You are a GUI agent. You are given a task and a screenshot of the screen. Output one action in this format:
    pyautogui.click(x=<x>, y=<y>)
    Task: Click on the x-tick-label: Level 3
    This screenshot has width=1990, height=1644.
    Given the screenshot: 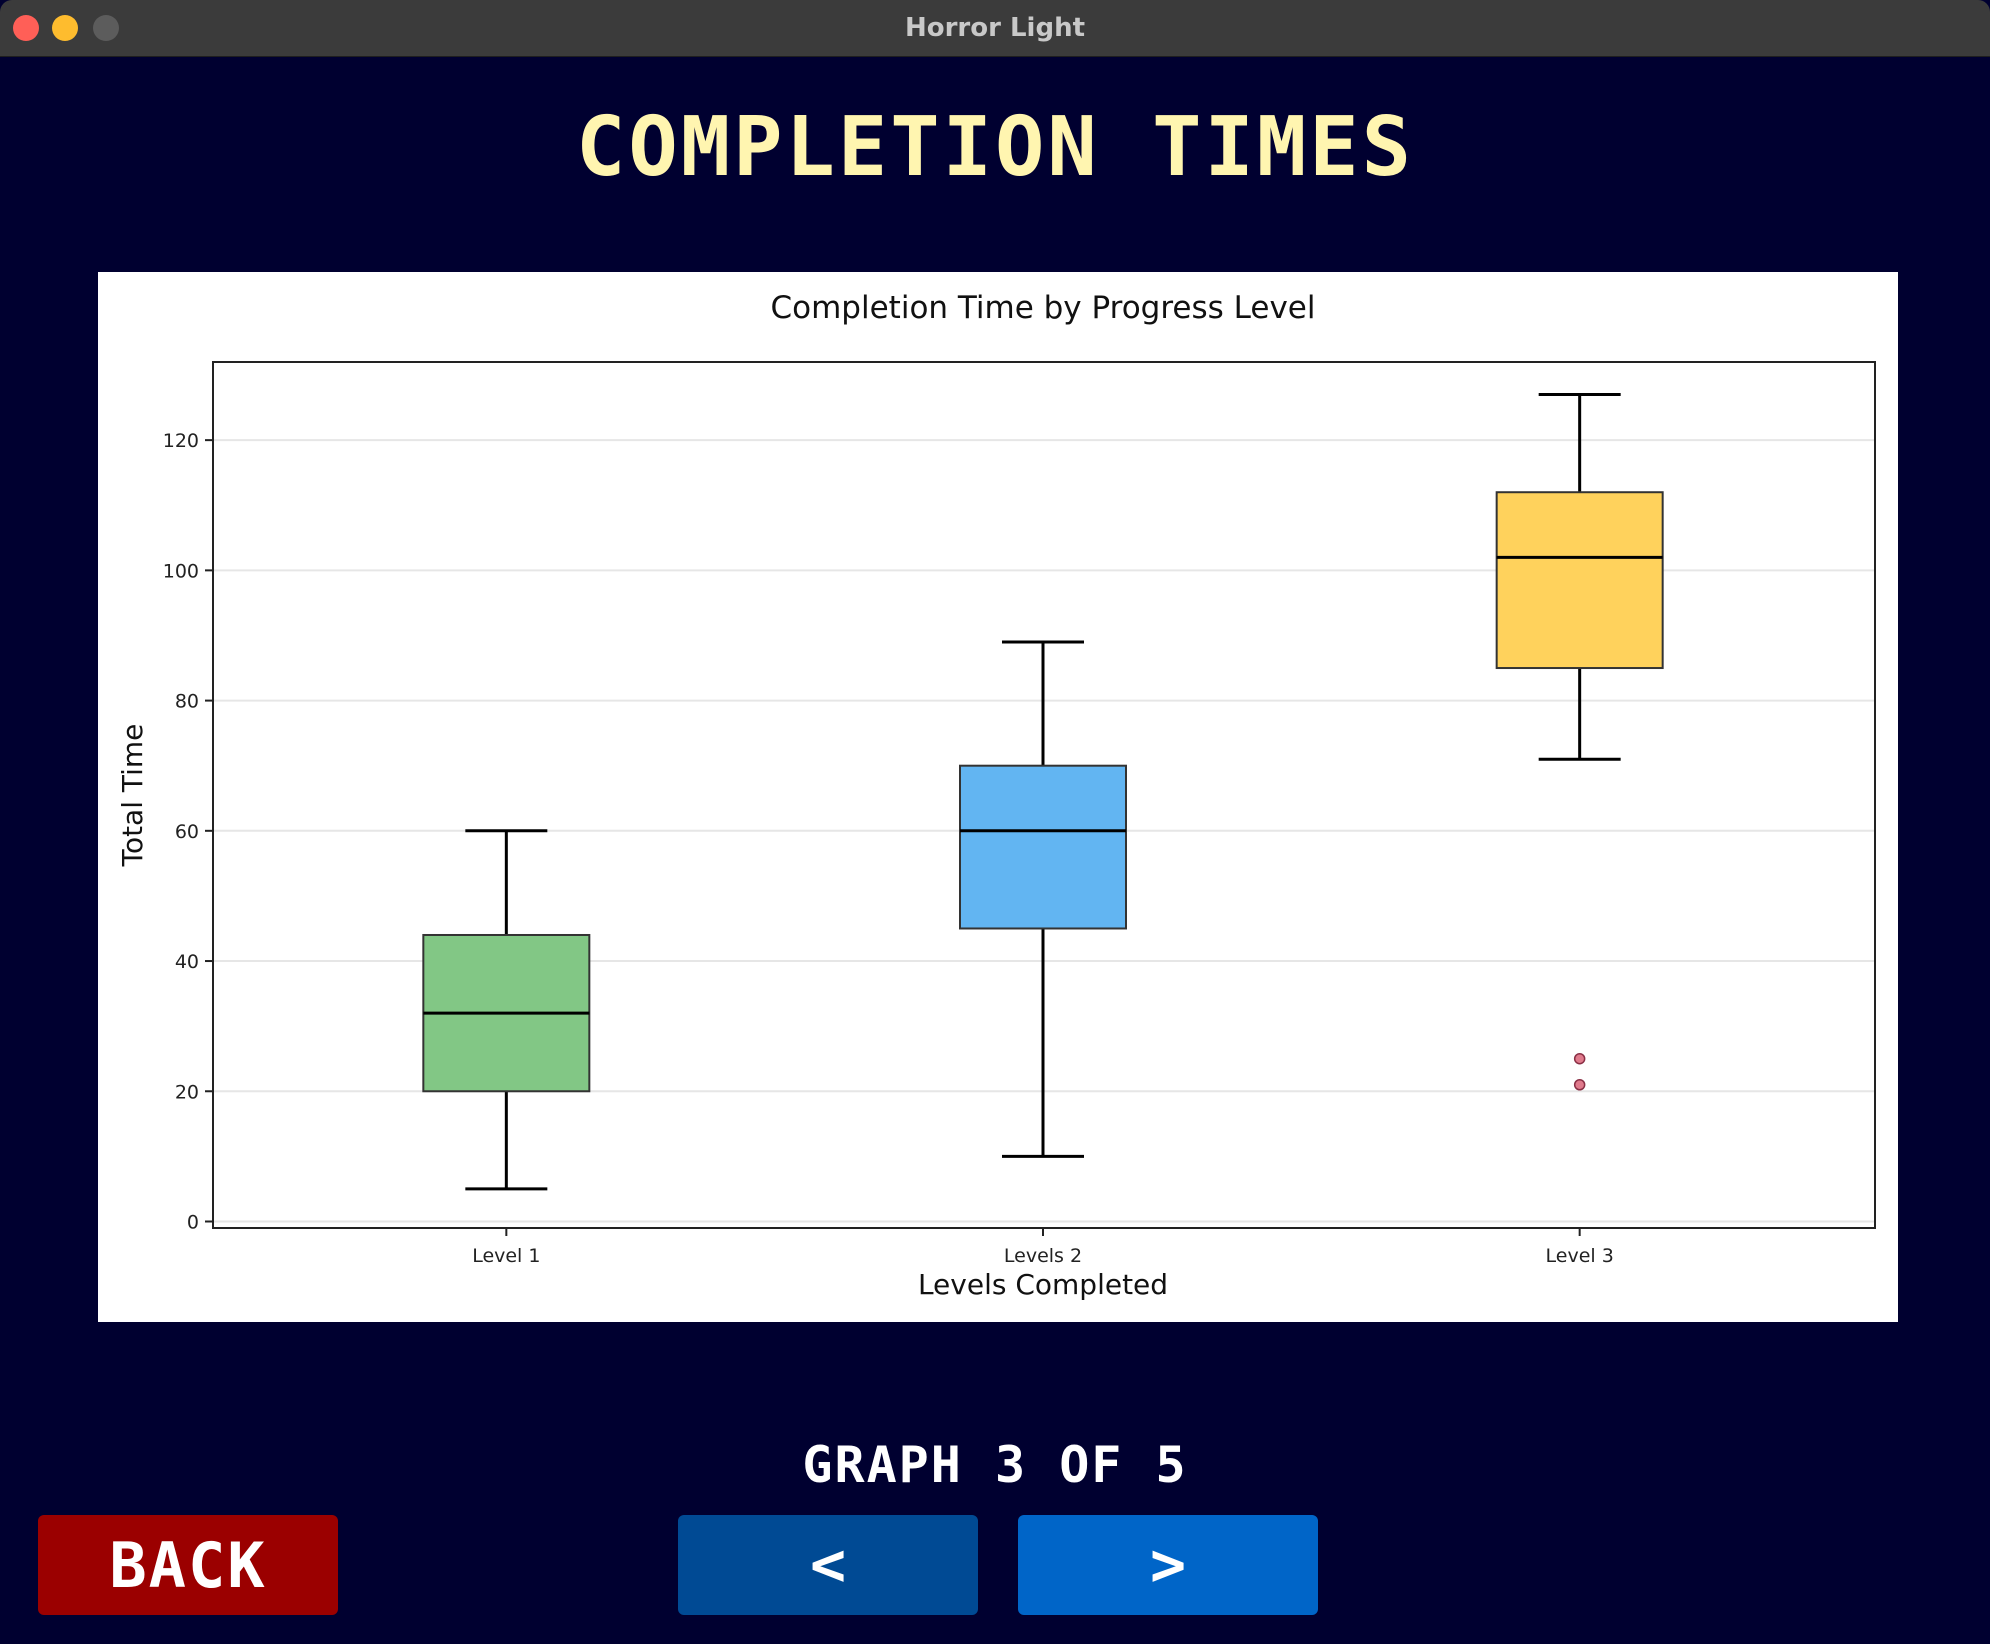 What is the action you would take?
    pyautogui.click(x=1580, y=1256)
    